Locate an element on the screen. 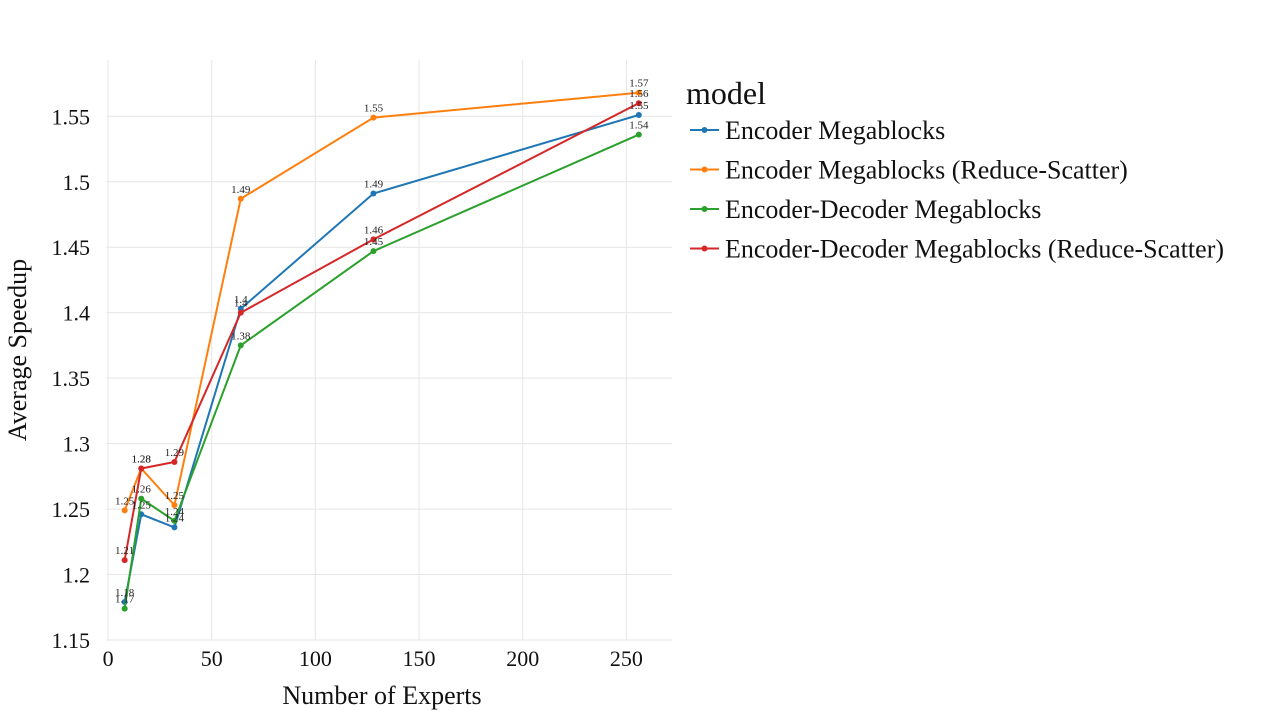 The image size is (1280, 720). legend-title: model is located at coordinates (726, 93).